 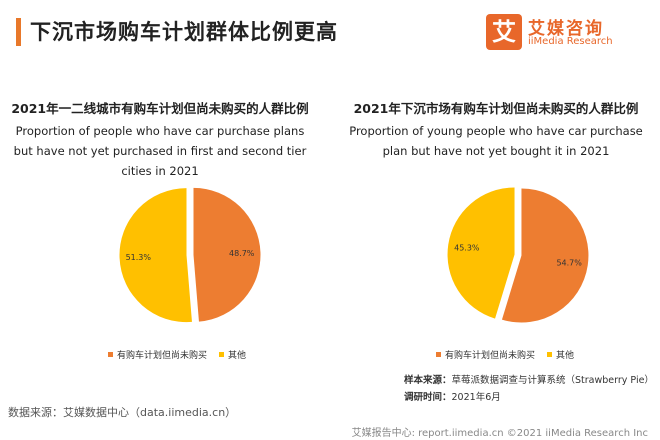 What do you see at coordinates (565, 355) in the screenshot?
I see `right-pie-legend-label-1: 其他` at bounding box center [565, 355].